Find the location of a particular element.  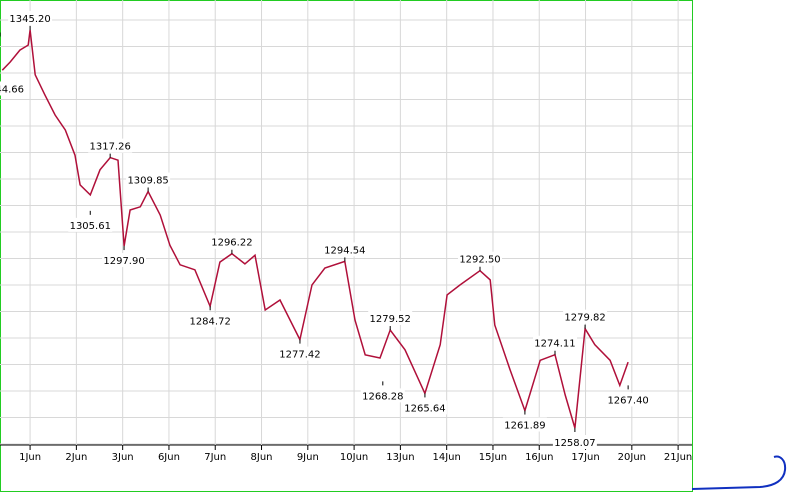

annotation-label: 1296.22 is located at coordinates (231, 243).